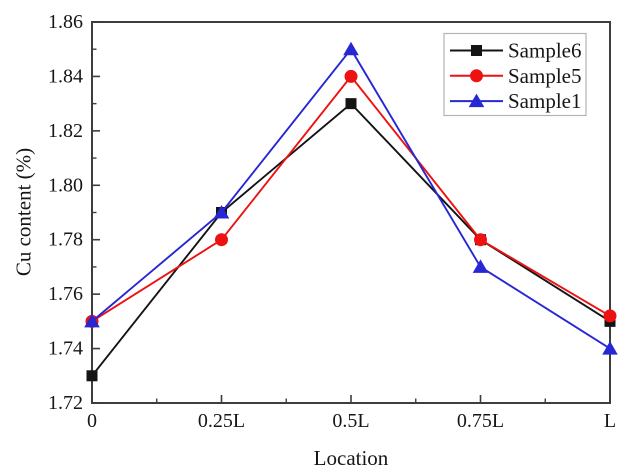 The image size is (624, 476). Describe the element at coordinates (610, 421) in the screenshot. I see `x-tick-label: L` at that location.